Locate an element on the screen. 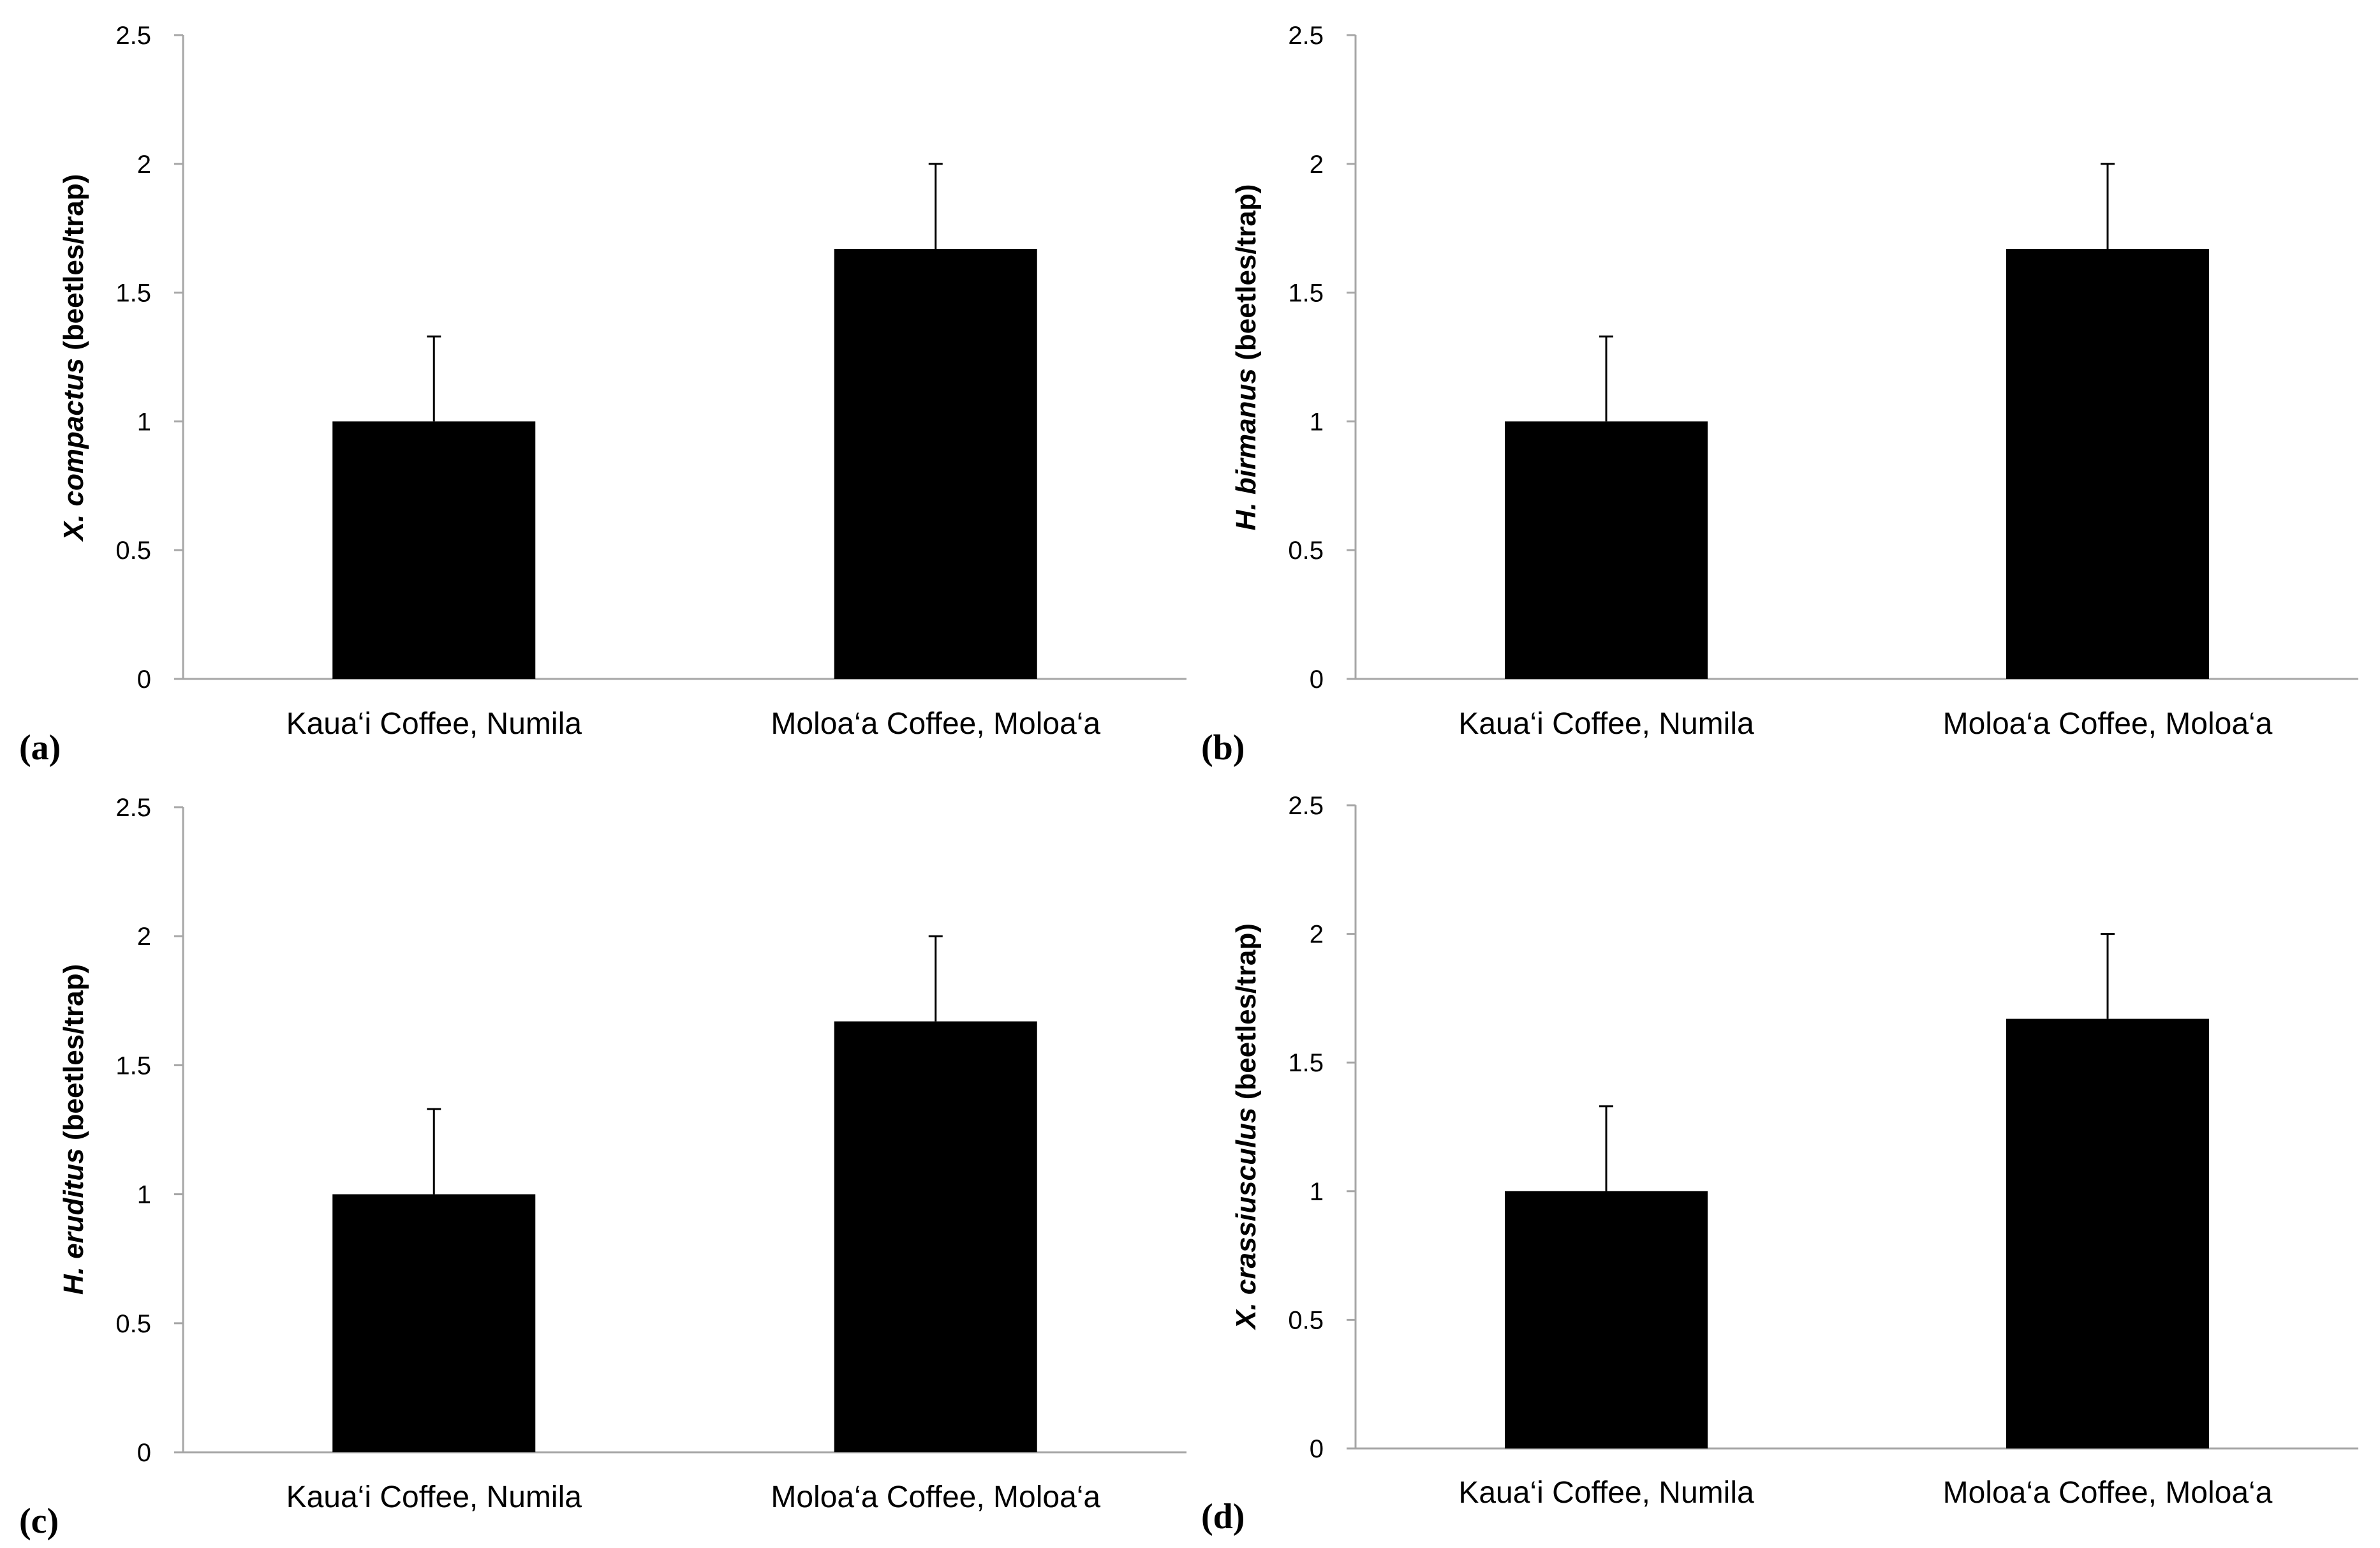 The width and height of the screenshot is (2380, 1548). y-axis-title: X. crassiusculus (beetles/trap) is located at coordinates (1246, 1127).